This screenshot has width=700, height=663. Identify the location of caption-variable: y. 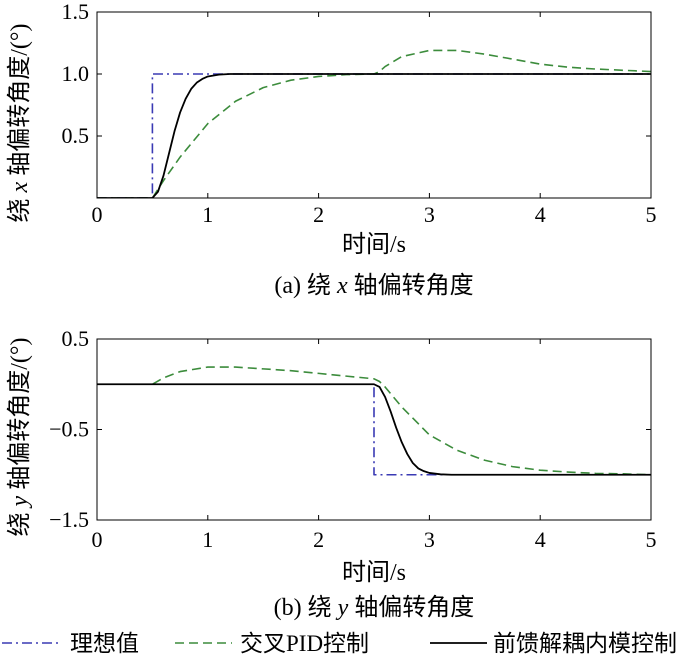
(342, 608).